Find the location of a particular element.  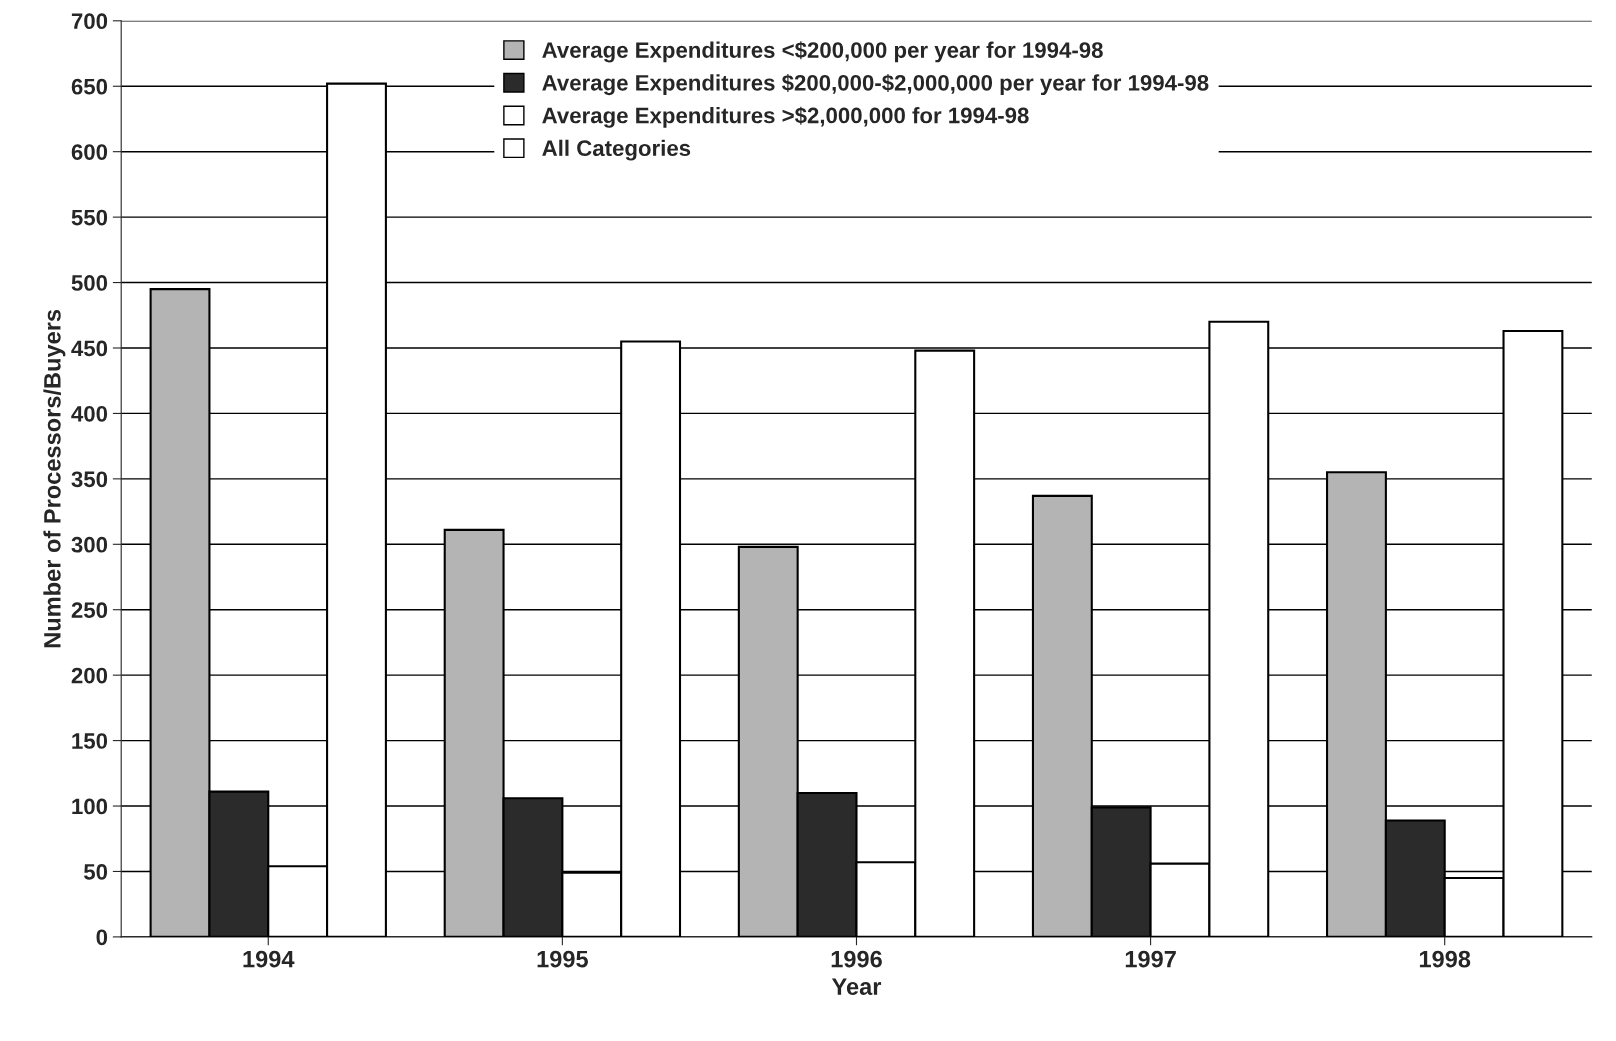

y-tick-label: 50 is located at coordinates (95, 872).